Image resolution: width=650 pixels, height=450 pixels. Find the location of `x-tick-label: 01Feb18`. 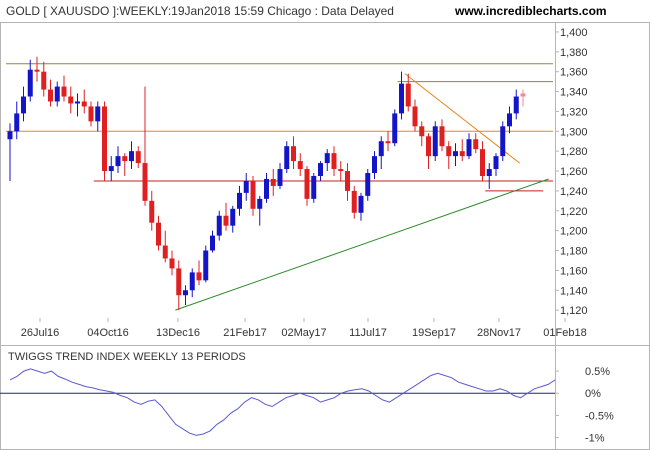

x-tick-label: 01Feb18 is located at coordinates (564, 333).